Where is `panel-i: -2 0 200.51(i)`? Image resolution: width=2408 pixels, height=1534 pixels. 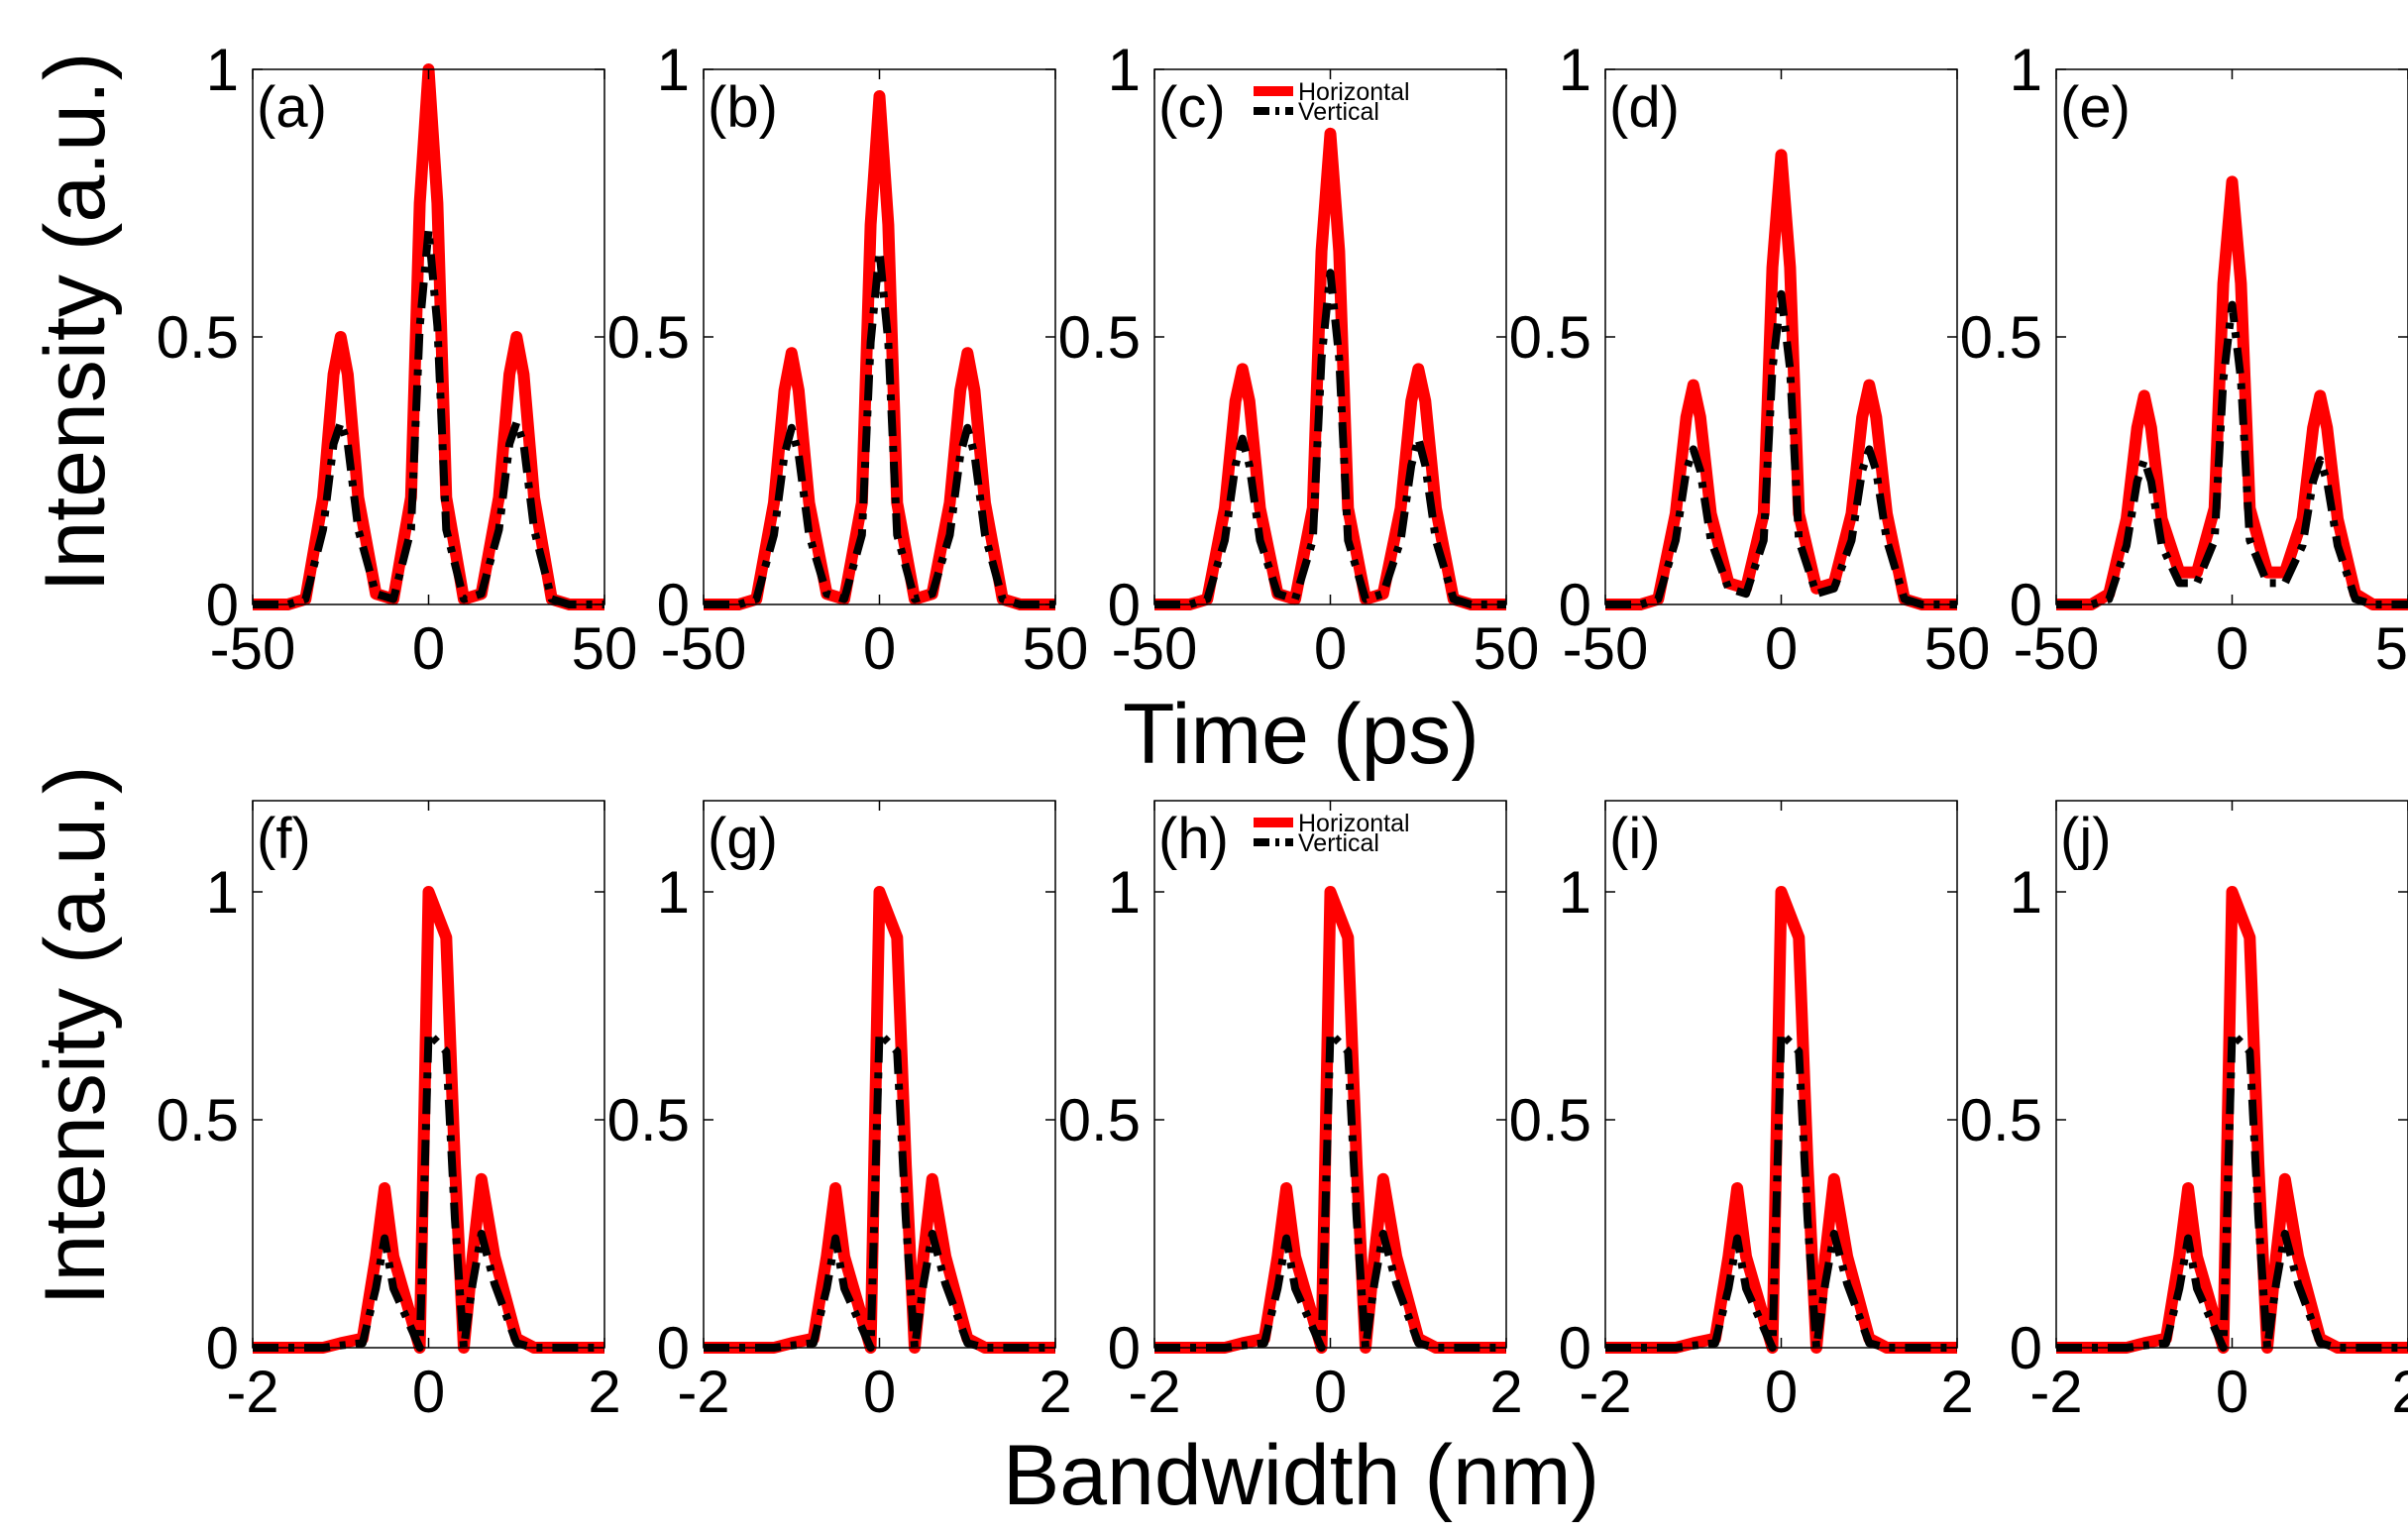 panel-i: -2 0 200.51(i) is located at coordinates (1741, 1112).